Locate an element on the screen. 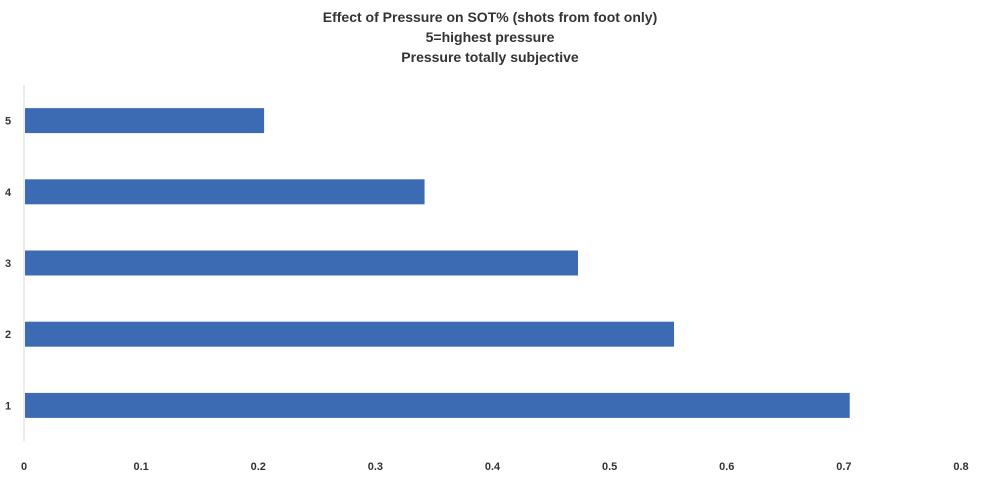  x-tick-label-0.5: 0.5 is located at coordinates (609, 467).